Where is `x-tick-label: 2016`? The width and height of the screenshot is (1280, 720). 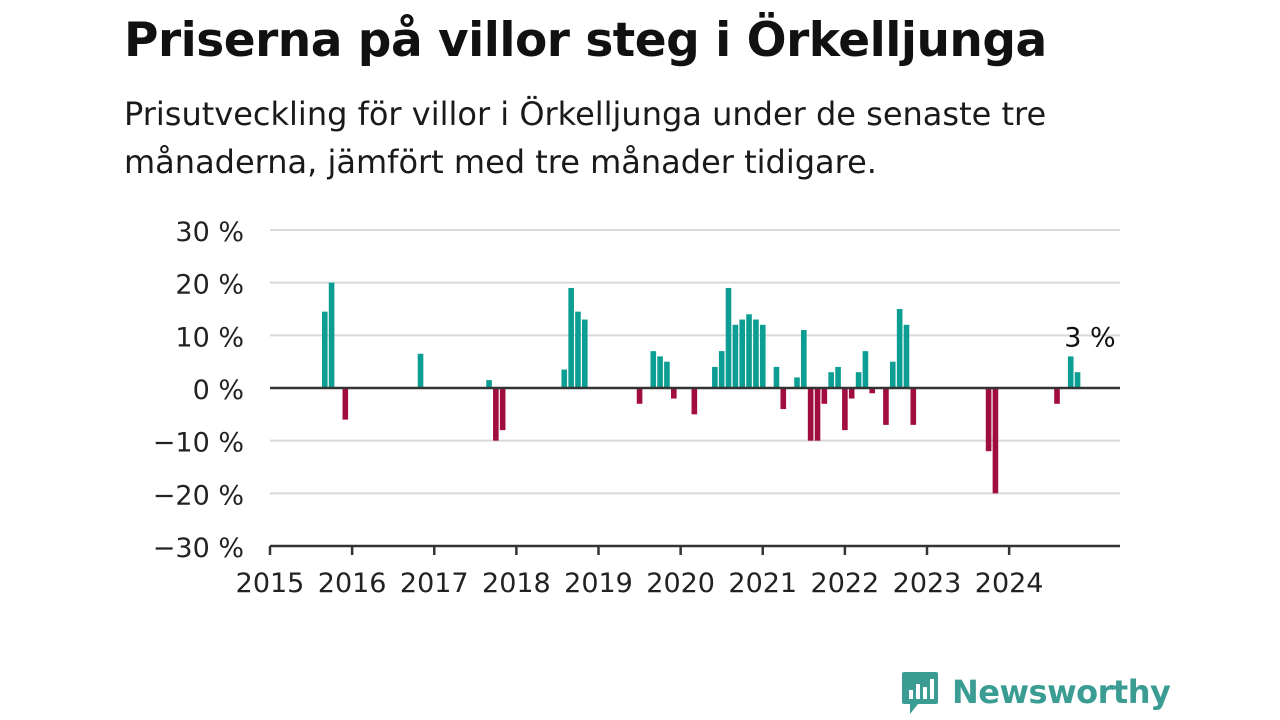 x-tick-label: 2016 is located at coordinates (352, 583).